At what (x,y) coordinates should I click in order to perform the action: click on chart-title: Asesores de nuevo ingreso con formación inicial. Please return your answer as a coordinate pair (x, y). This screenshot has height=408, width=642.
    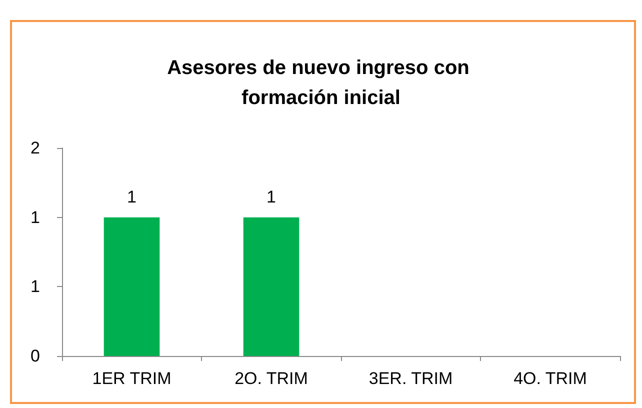
    Looking at the image, I should click on (321, 83).